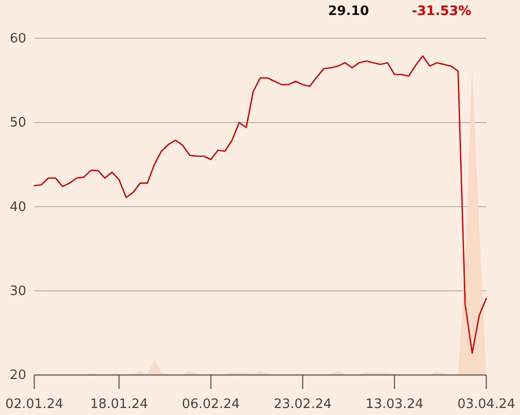  Describe the element at coordinates (18, 207) in the screenshot. I see `y-tick-label: 40` at that location.